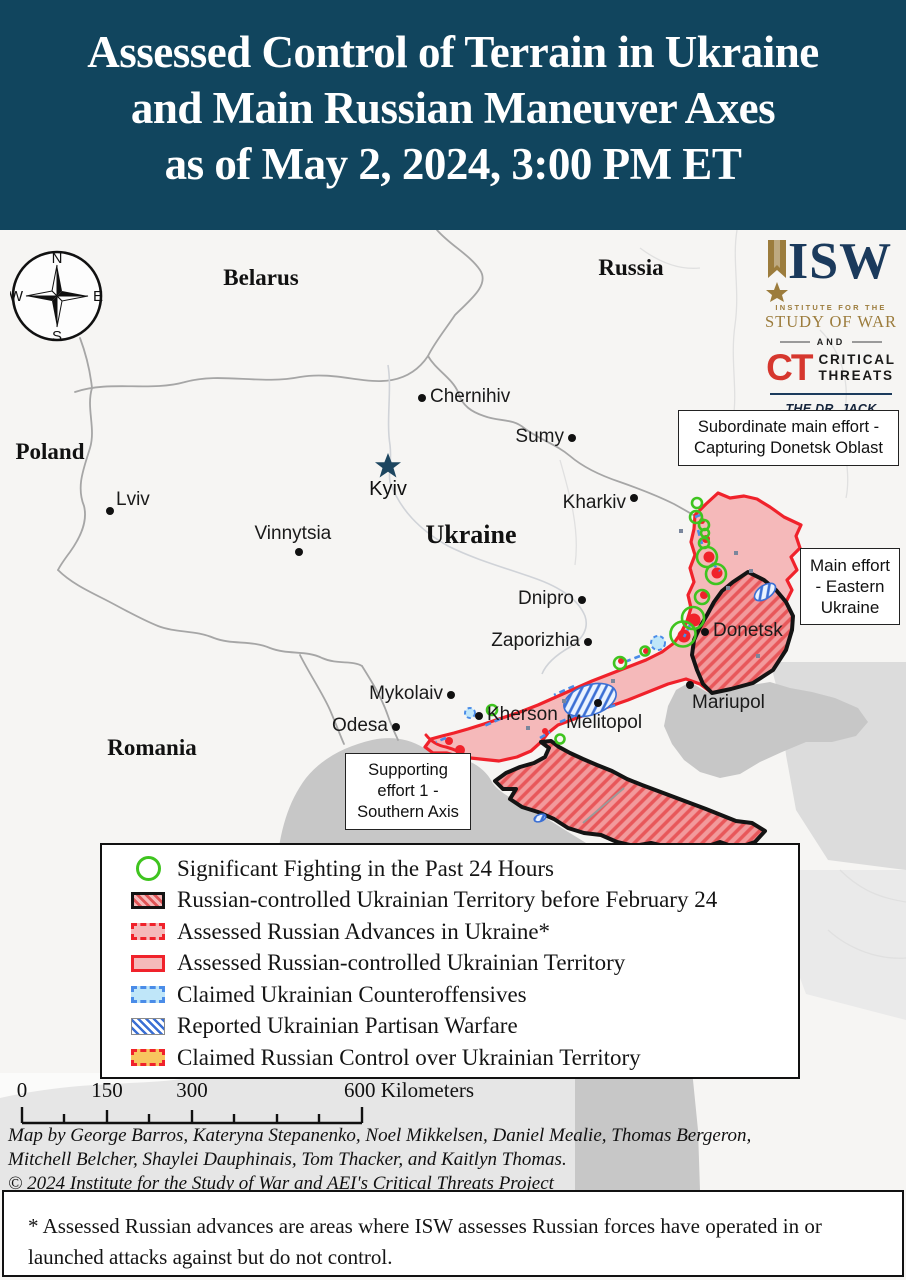 The image size is (906, 1280). I want to click on prewar-territory-swatch-icon, so click(148, 900).